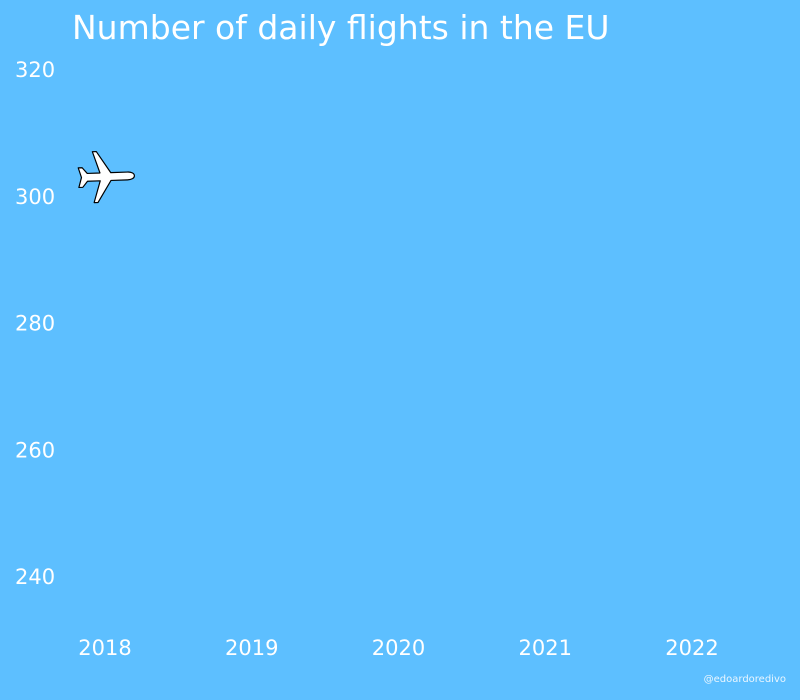 This screenshot has height=700, width=800. I want to click on x-tick-label: 2018, so click(104, 648).